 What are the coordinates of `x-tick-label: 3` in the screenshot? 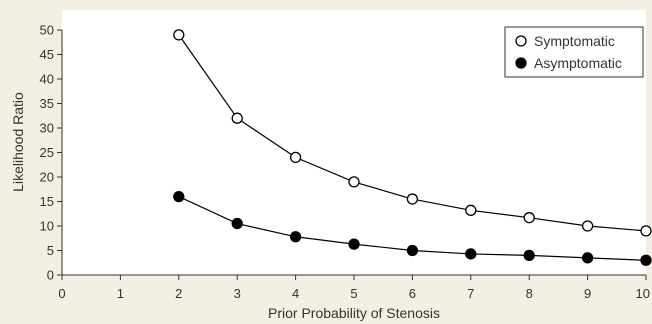 It's located at (237, 293).